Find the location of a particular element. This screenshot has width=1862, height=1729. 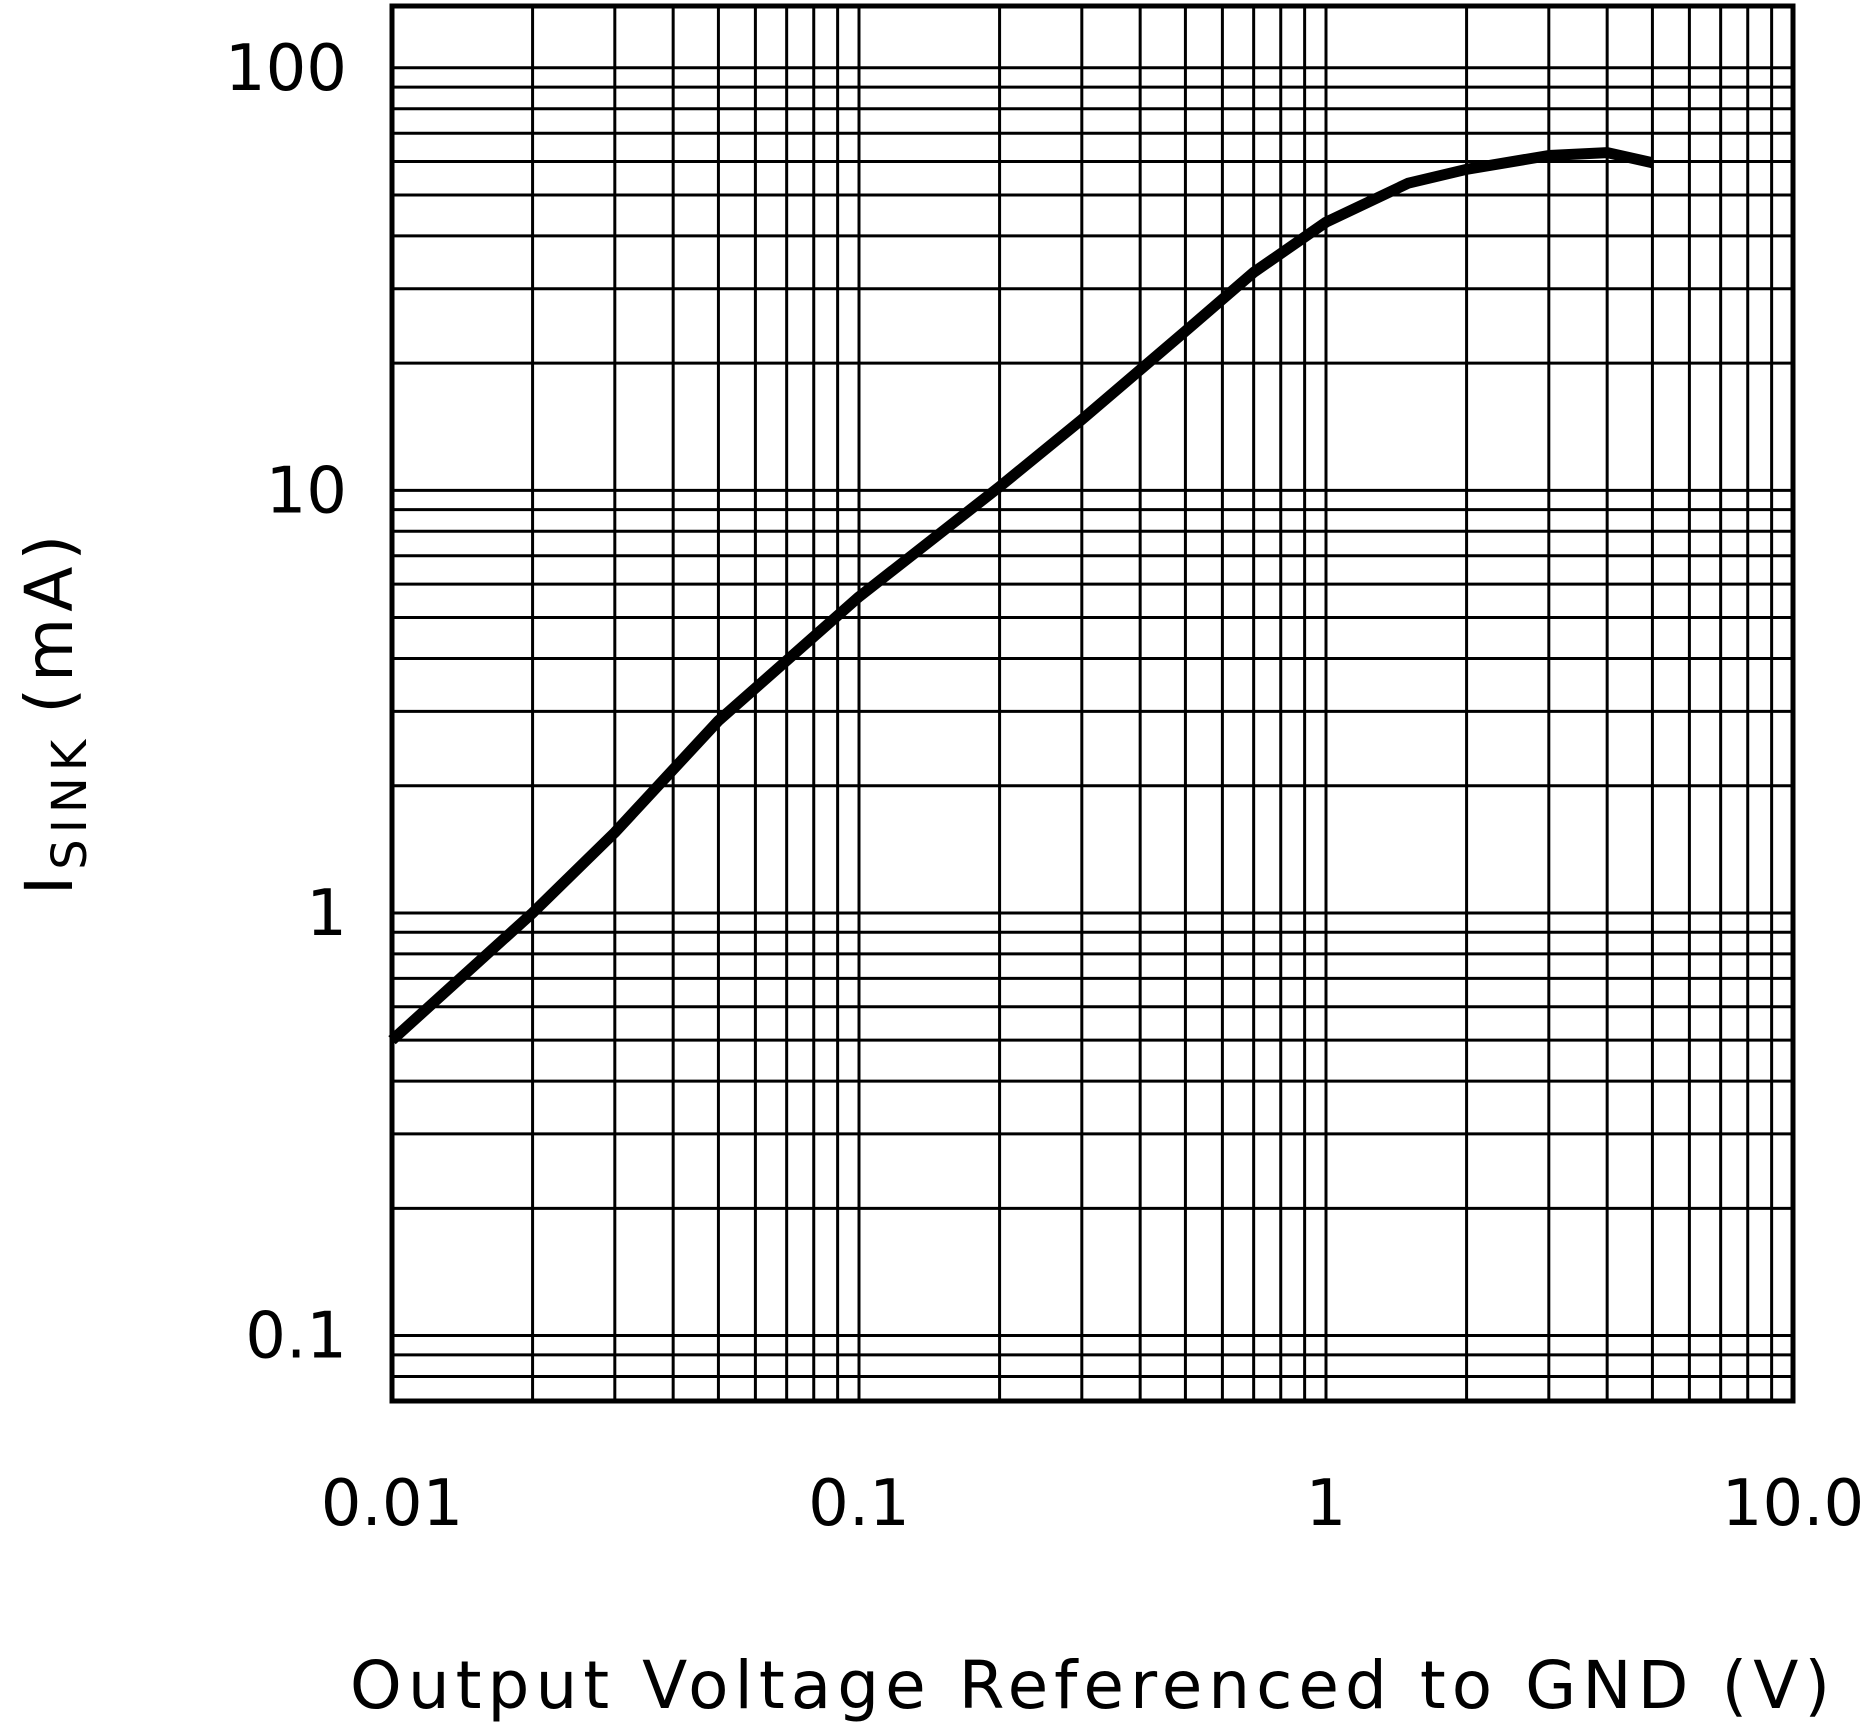

y-label-unit: (mA) is located at coordinates (49, 621).